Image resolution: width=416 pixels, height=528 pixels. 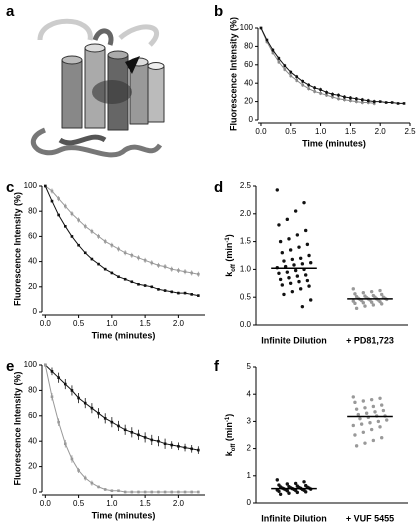 I want to click on ligand, so click(x=132, y=65).